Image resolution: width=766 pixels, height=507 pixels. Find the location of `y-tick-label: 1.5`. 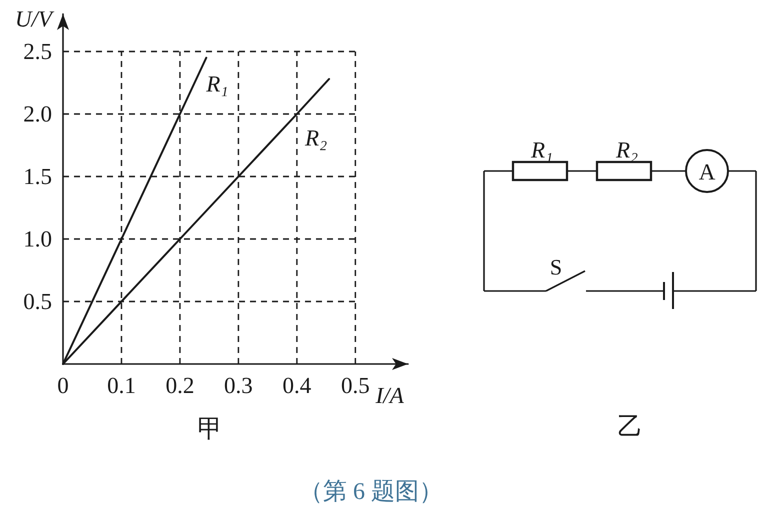

y-tick-label: 1.5 is located at coordinates (37, 176).